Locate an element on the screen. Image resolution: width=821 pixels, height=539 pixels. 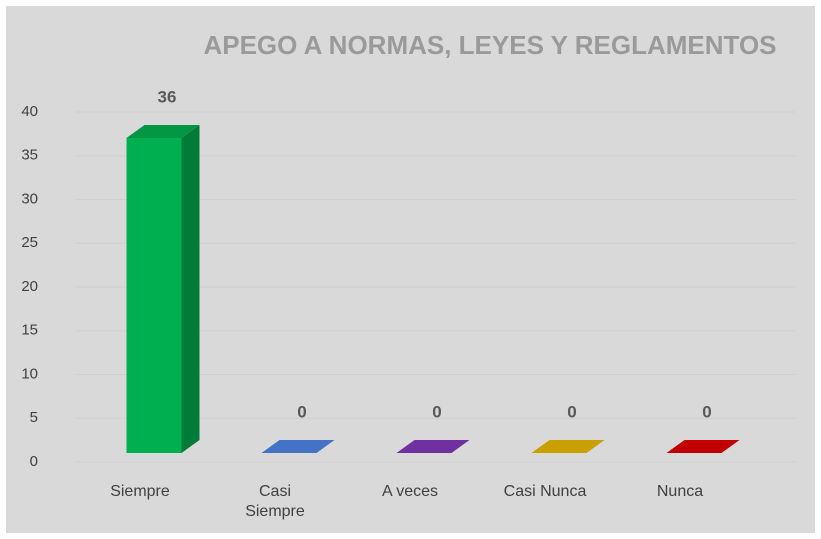
chart-title: APEGO A NORMAS, LEYES Y REGLAMENTOS is located at coordinates (489, 45).